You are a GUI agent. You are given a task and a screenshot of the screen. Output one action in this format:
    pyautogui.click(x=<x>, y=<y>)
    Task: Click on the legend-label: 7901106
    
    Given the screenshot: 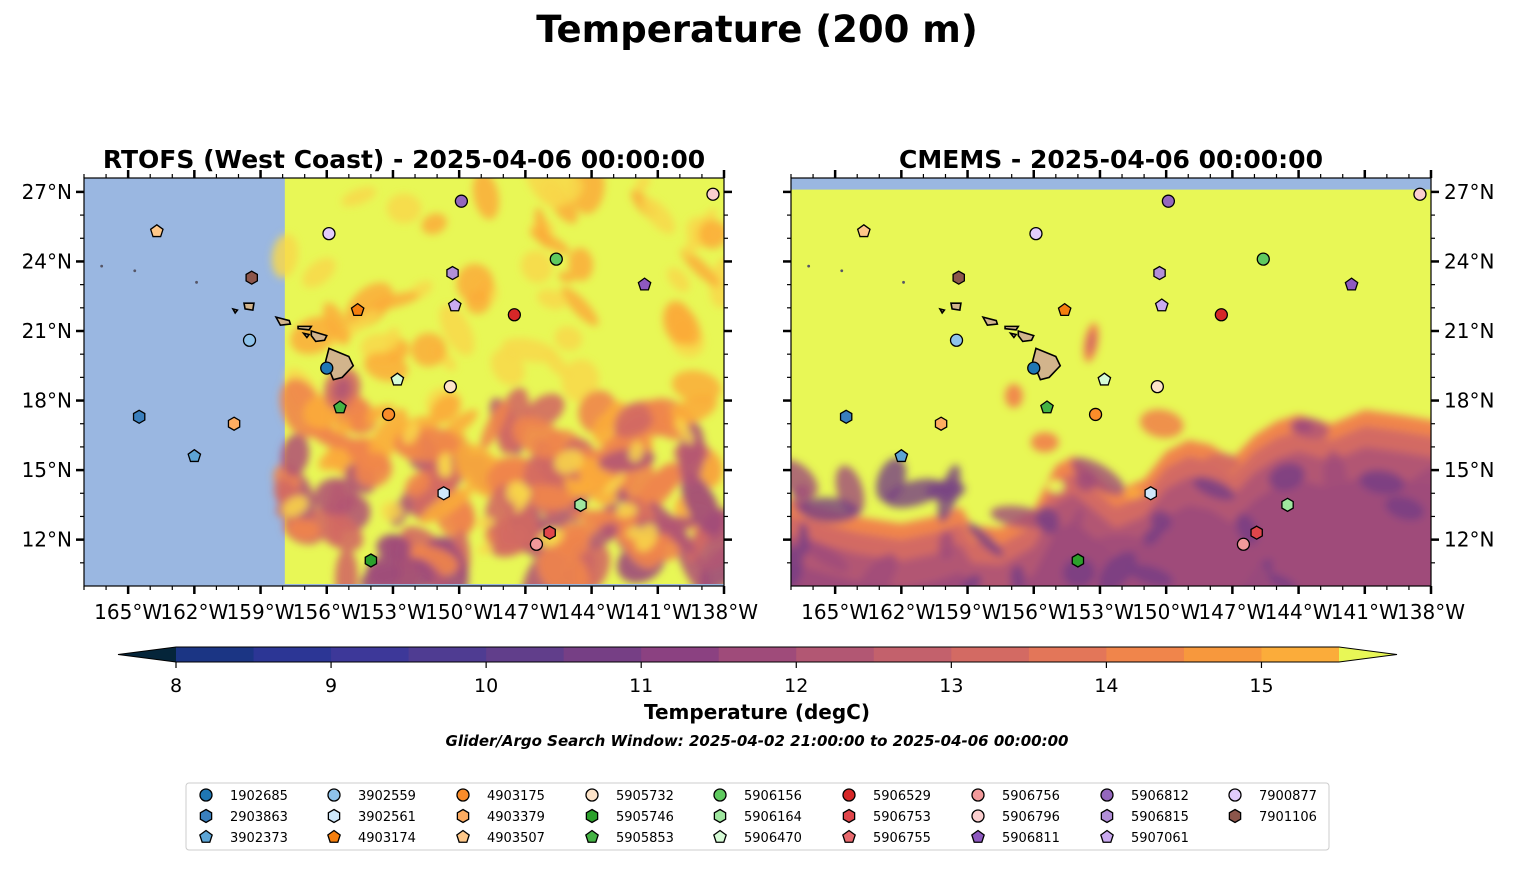 What is the action you would take?
    pyautogui.click(x=1288, y=817)
    